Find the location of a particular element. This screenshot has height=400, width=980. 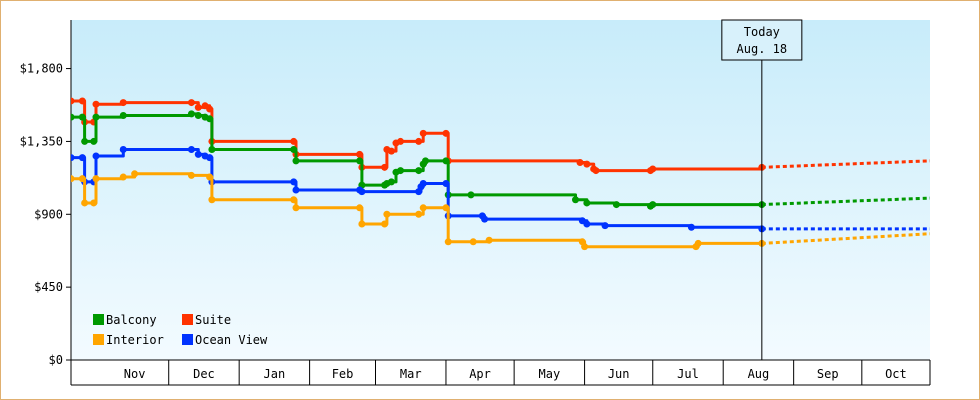

x-tick-label: Mar is located at coordinates (411, 374).